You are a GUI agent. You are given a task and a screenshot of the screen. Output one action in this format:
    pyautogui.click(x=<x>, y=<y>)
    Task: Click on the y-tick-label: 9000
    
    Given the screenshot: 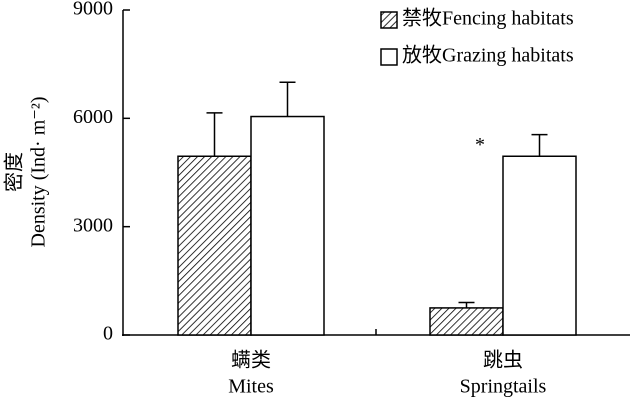 What is the action you would take?
    pyautogui.click(x=93, y=10)
    